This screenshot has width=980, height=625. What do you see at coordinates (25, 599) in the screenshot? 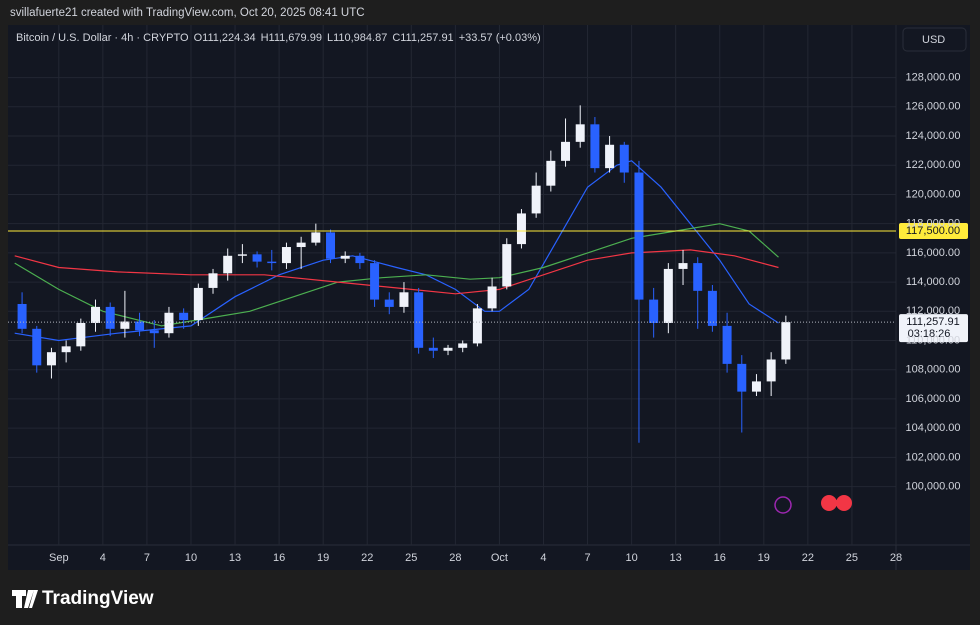
I see `logo-mark` at bounding box center [25, 599].